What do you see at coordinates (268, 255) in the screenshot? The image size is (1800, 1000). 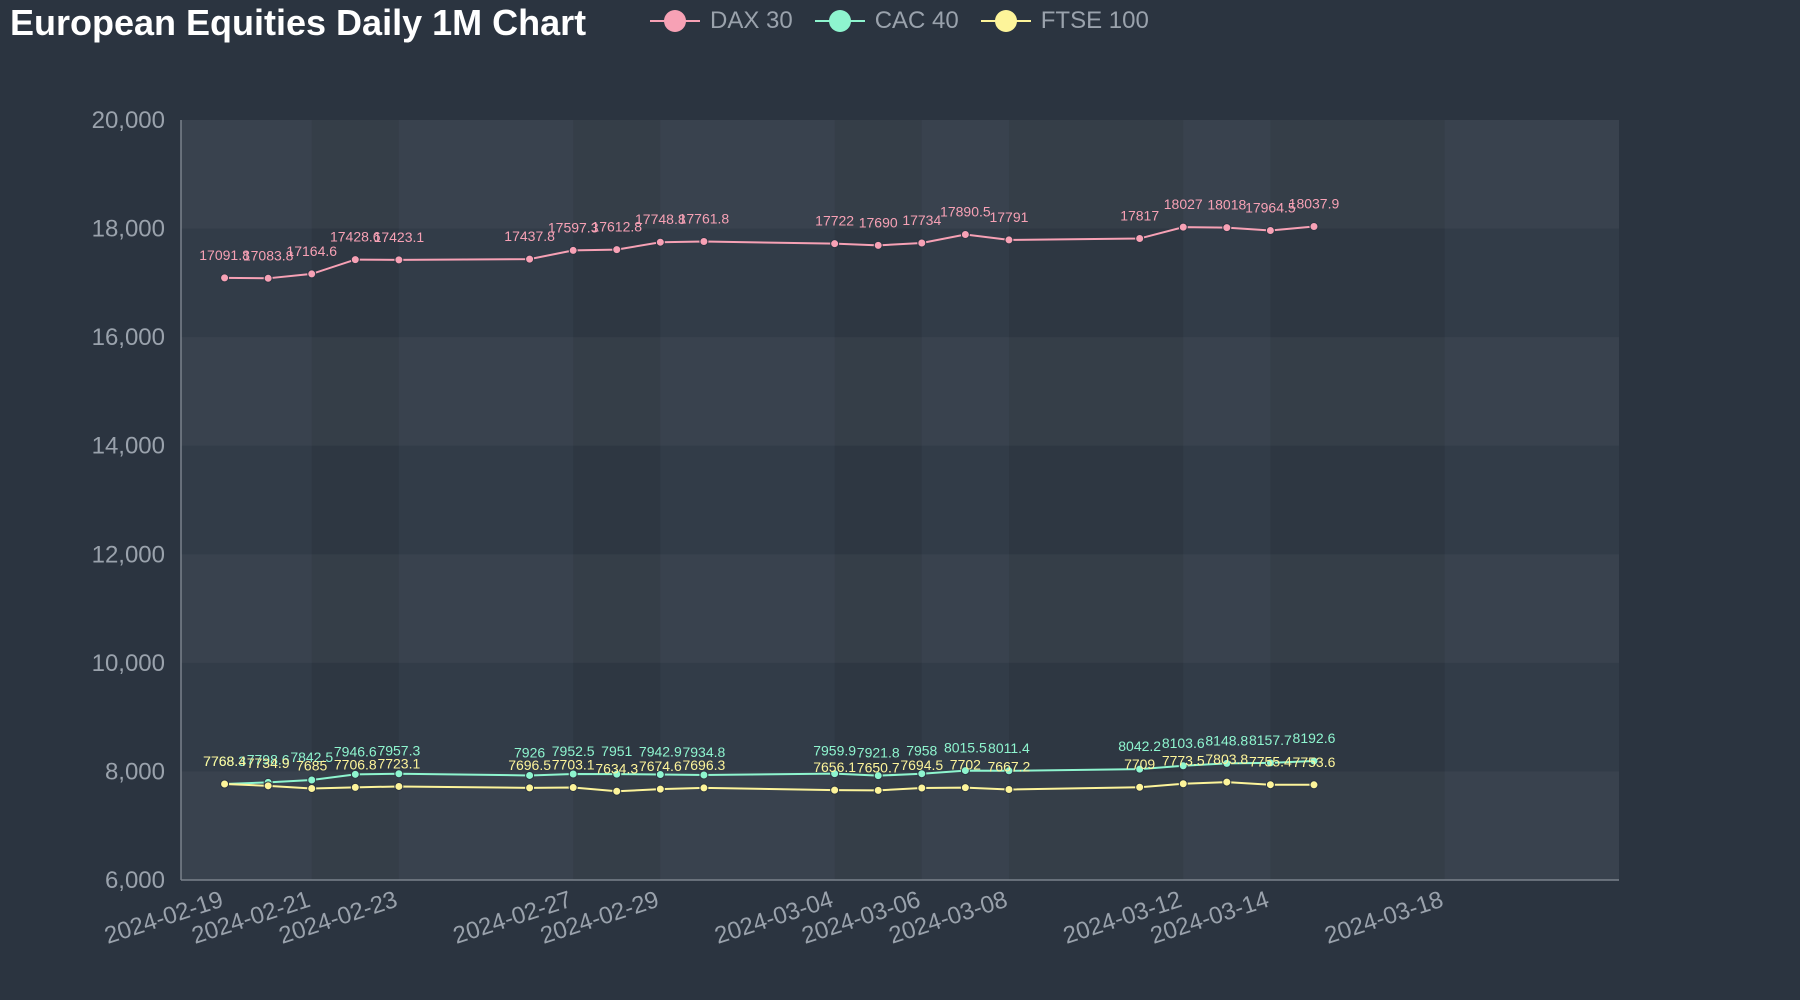 I see `data-label: 17083.8` at bounding box center [268, 255].